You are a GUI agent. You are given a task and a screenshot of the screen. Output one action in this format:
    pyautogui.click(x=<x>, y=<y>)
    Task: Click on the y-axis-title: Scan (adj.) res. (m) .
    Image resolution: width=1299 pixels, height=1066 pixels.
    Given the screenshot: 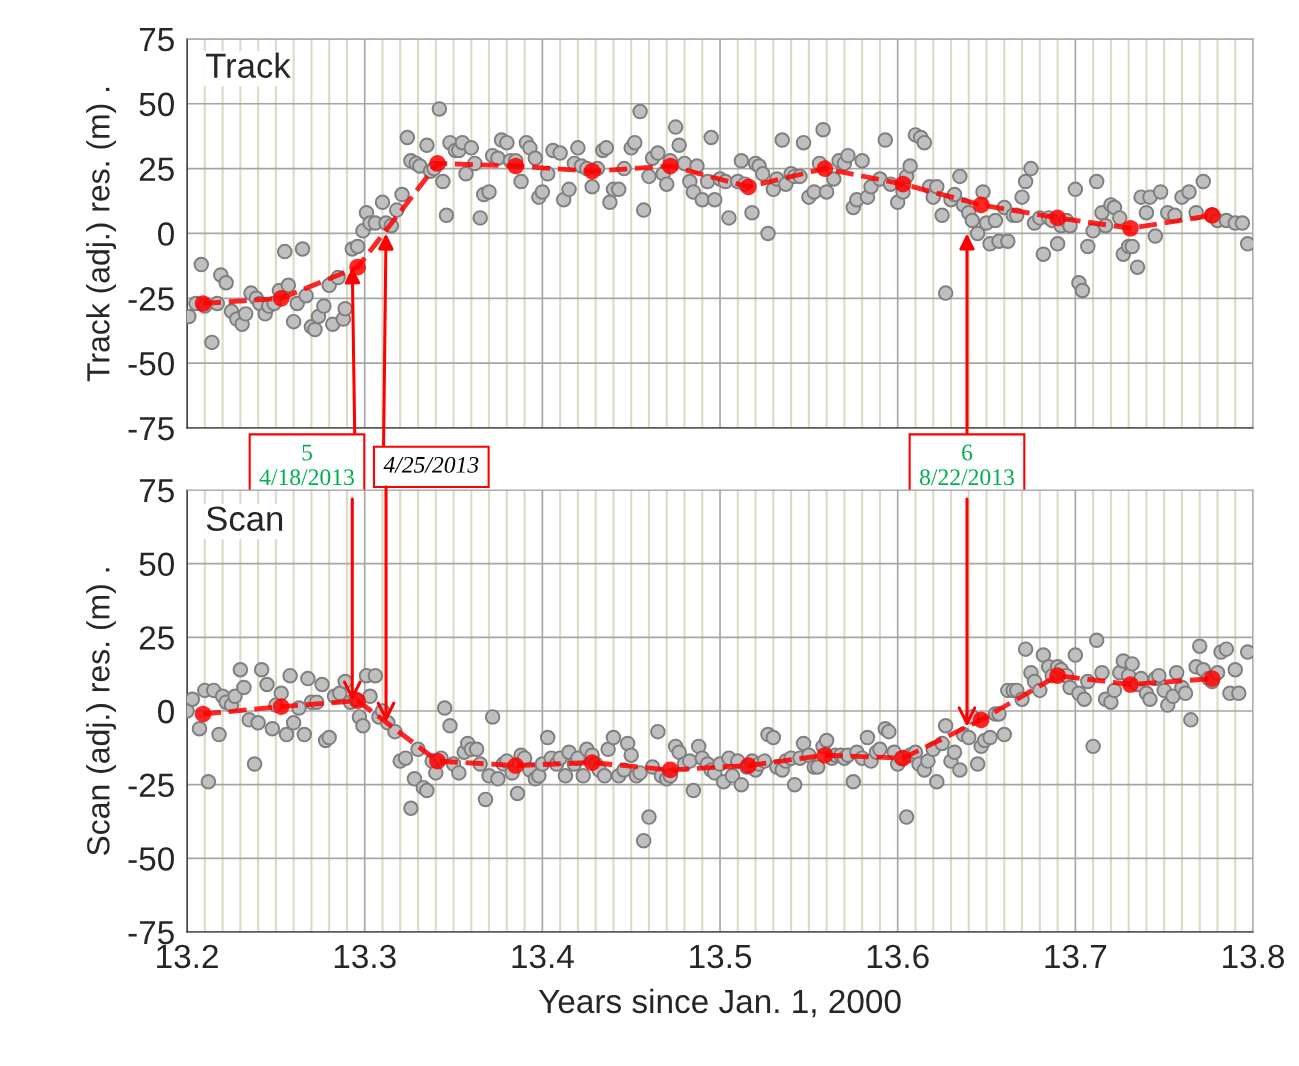 What is the action you would take?
    pyautogui.click(x=101, y=712)
    